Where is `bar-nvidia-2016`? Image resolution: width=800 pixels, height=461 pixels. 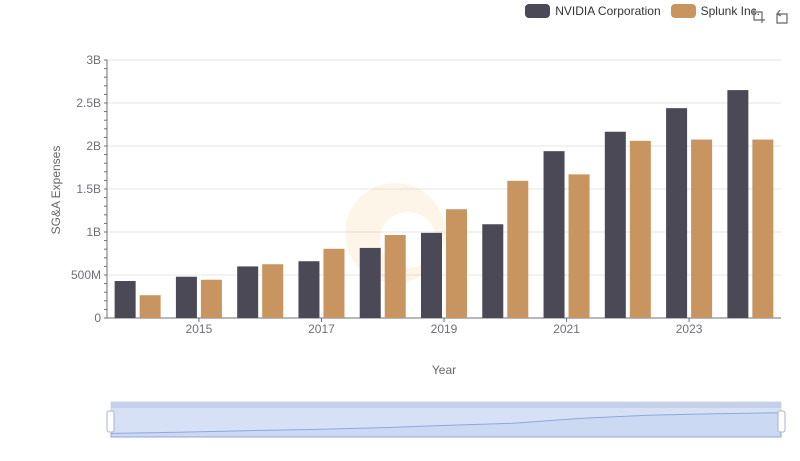
bar-nvidia-2016 is located at coordinates (248, 292).